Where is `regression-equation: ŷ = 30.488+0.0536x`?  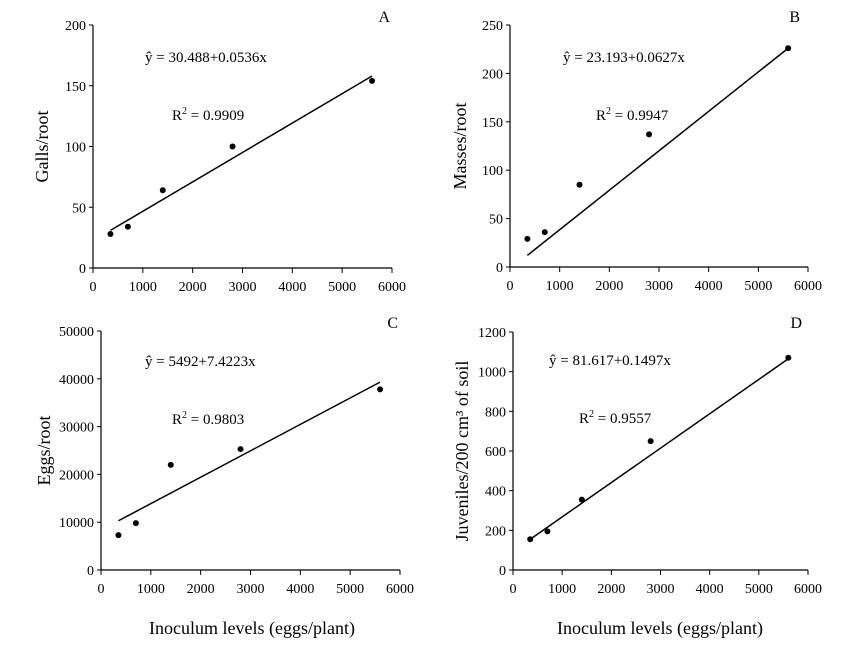 regression-equation: ŷ = 30.488+0.0536x is located at coordinates (206, 58).